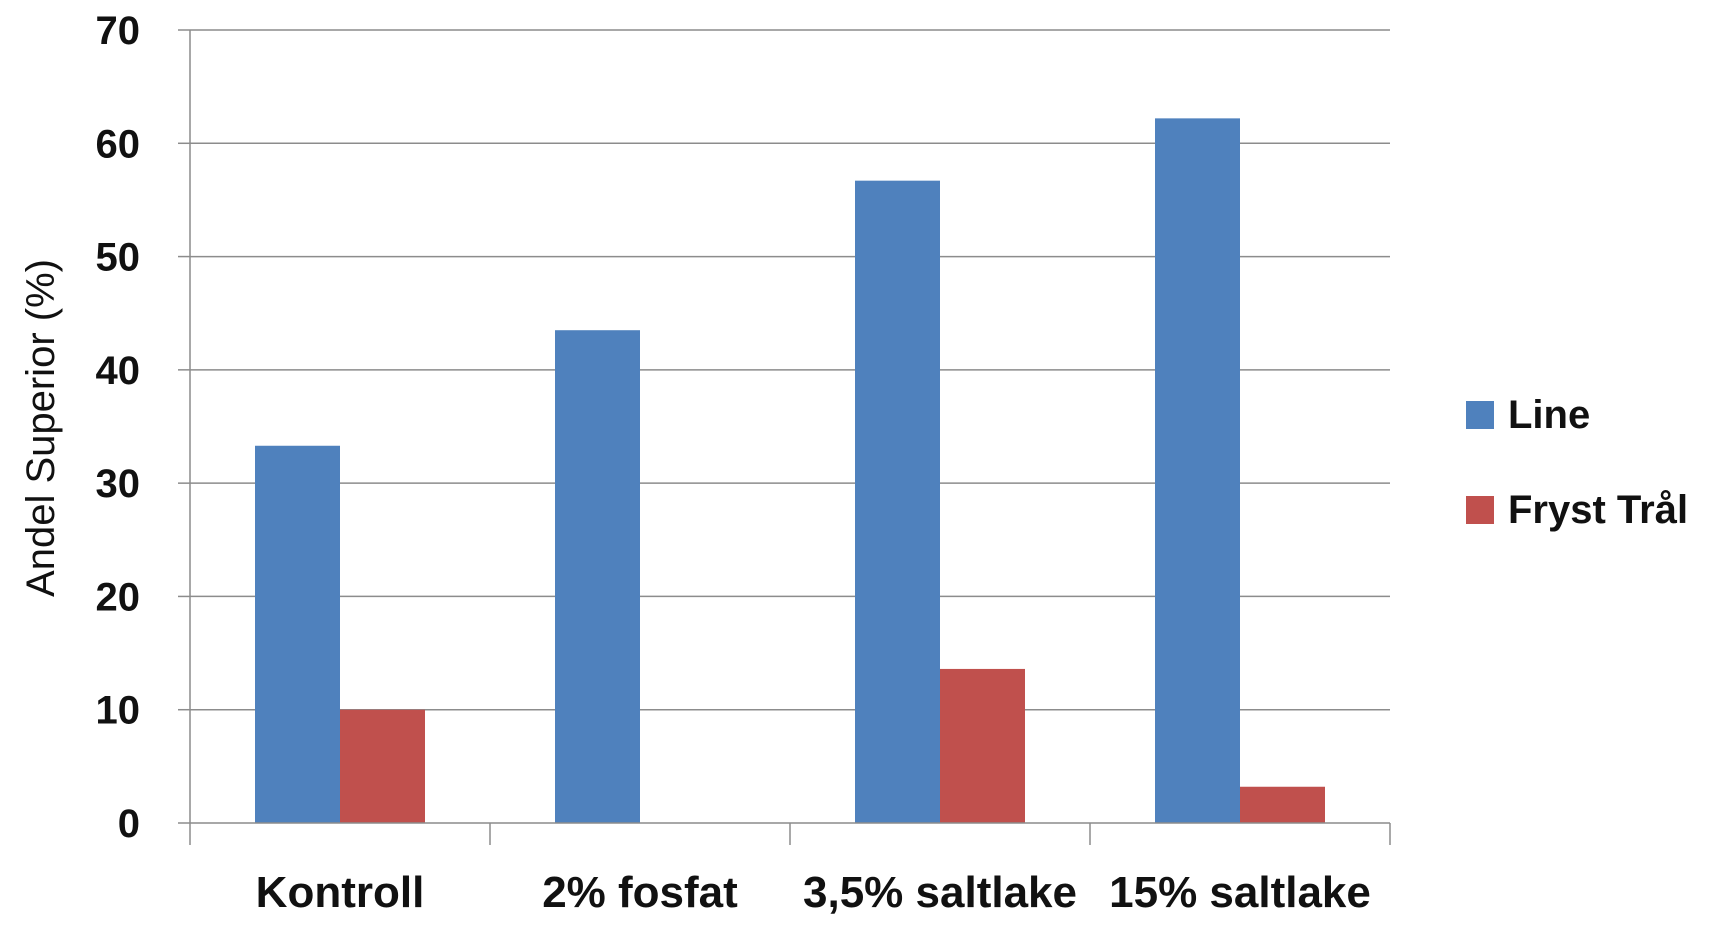  Describe the element at coordinates (1240, 892) in the screenshot. I see `x-tick-label: 15% saltlake` at that location.